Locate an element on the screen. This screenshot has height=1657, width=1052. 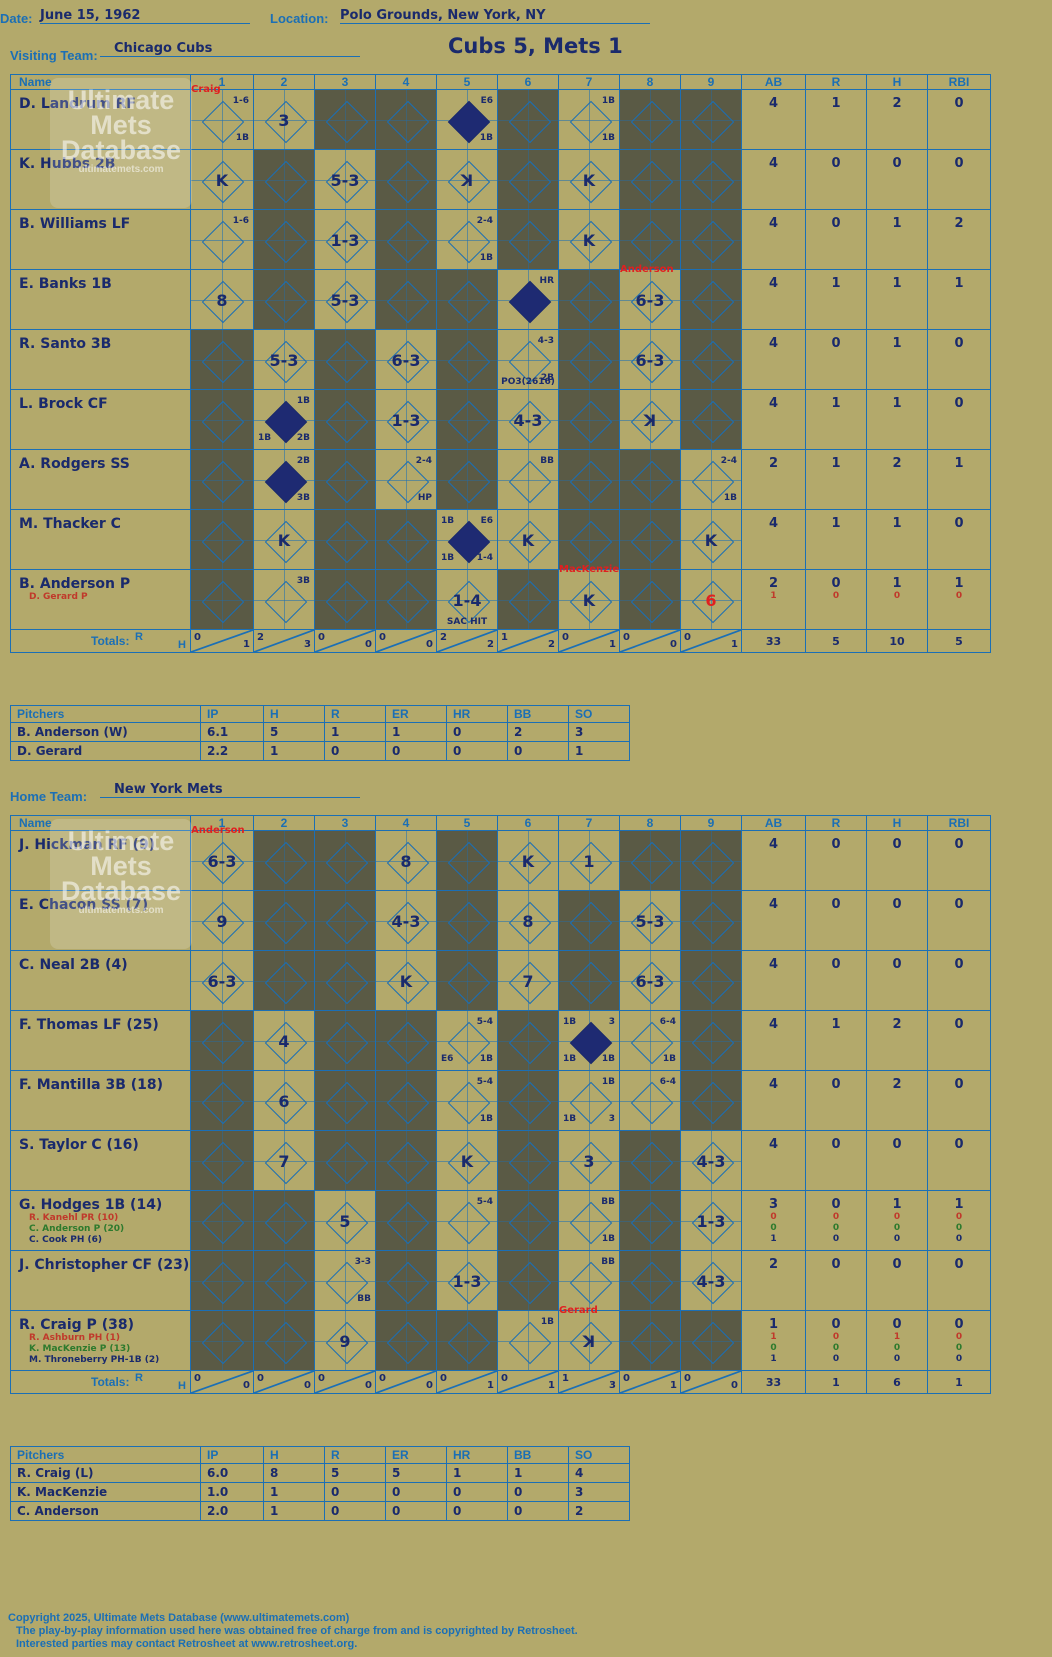
player-name: D. Landrum RF is located at coordinates (77, 104).